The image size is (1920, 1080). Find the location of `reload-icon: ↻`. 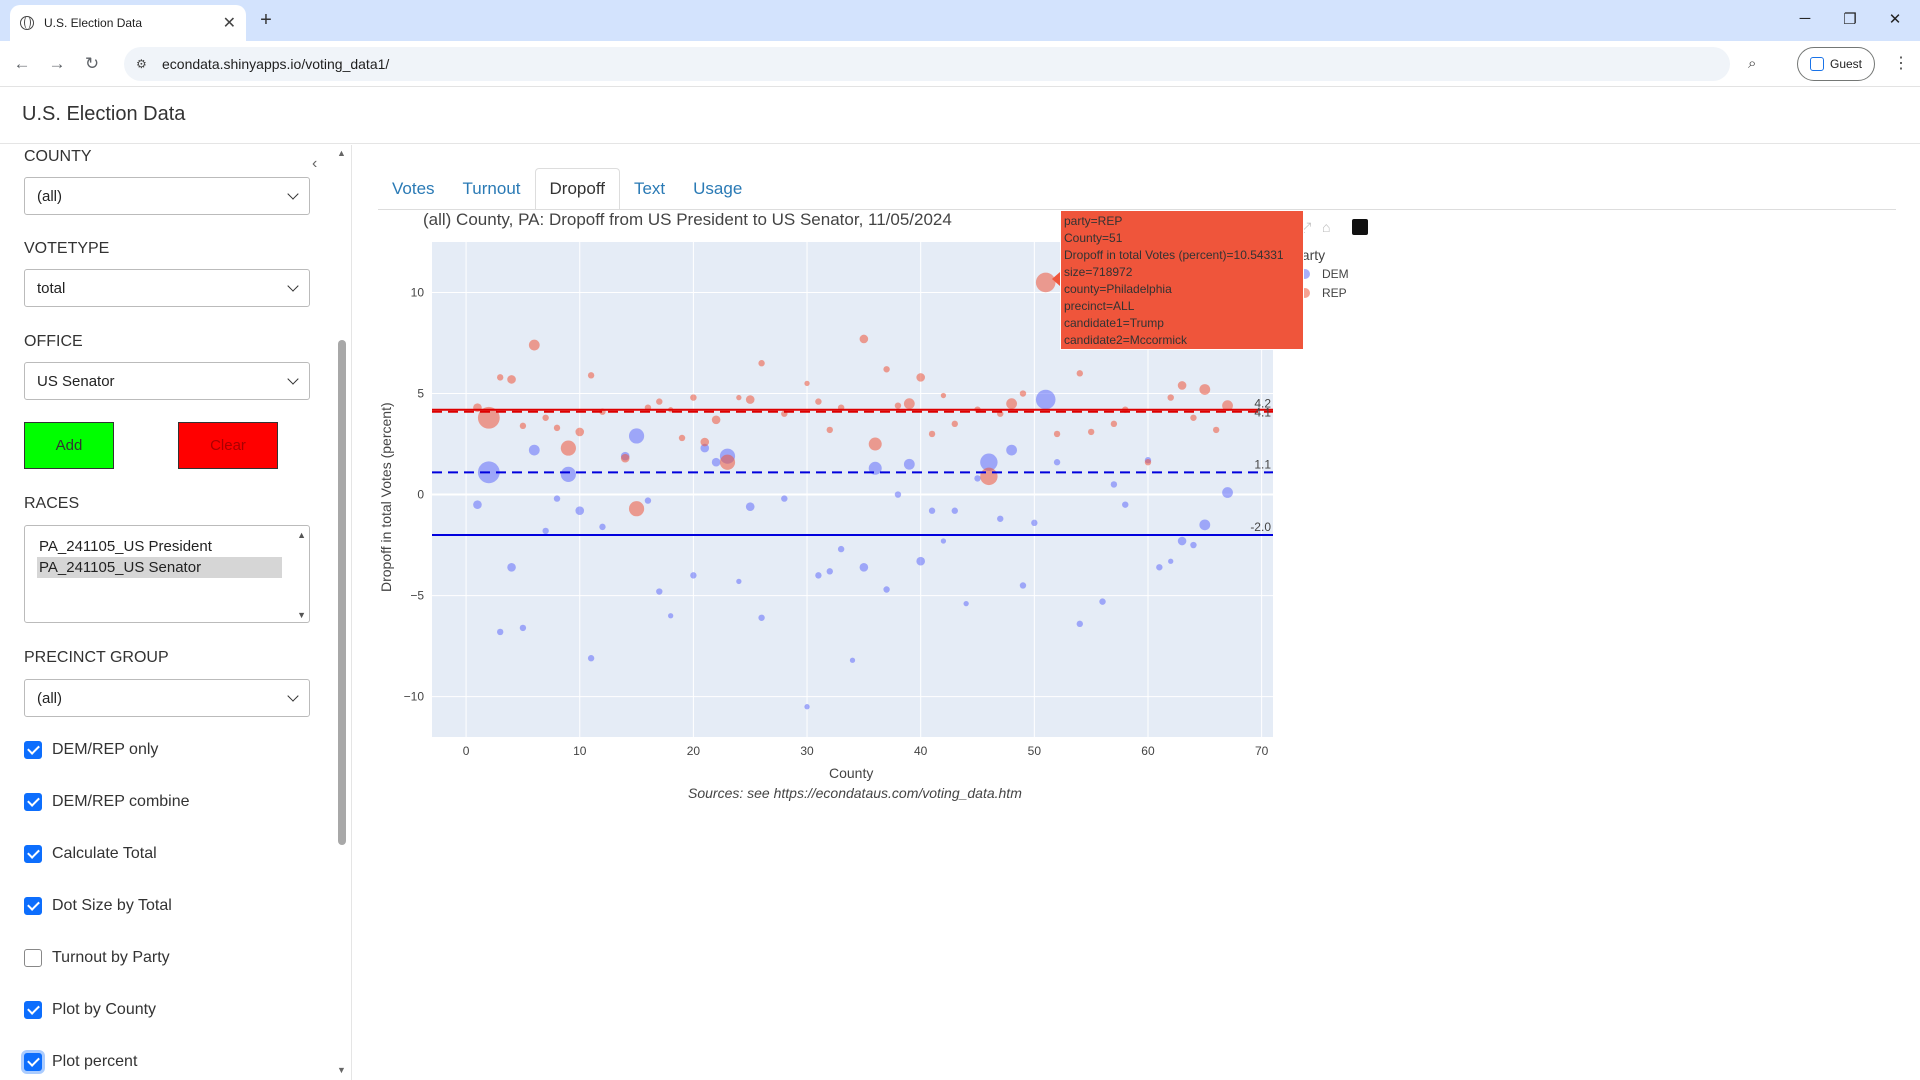

reload-icon: ↻ is located at coordinates (92, 63).